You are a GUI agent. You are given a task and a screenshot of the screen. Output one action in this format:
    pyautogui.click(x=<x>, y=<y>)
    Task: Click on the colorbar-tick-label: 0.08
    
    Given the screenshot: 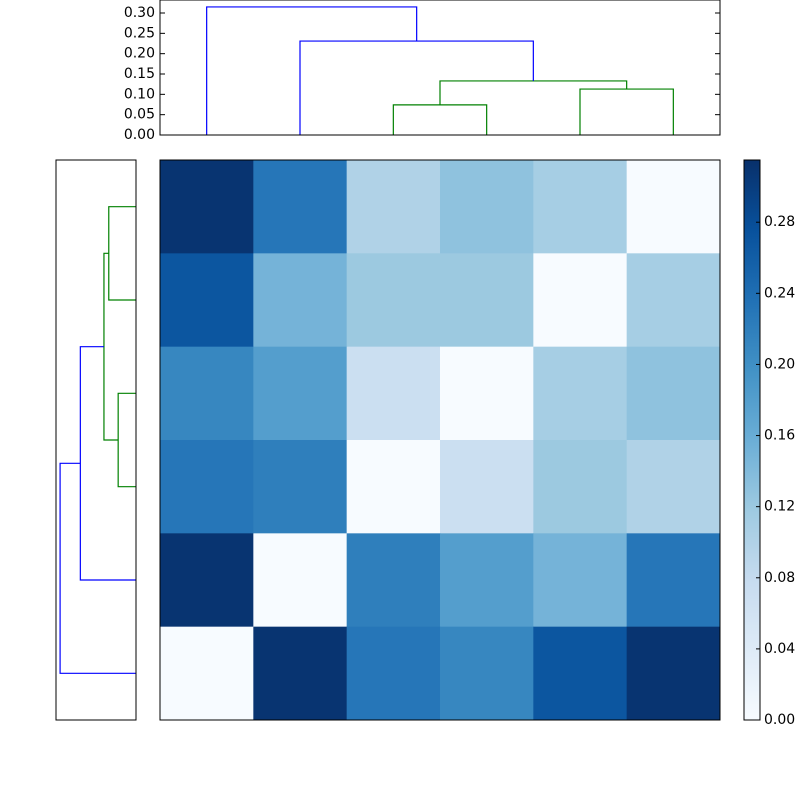 What is the action you would take?
    pyautogui.click(x=779, y=578)
    